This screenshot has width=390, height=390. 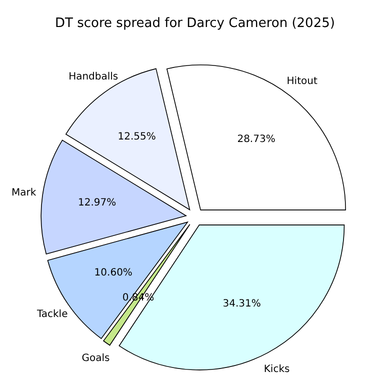 I want to click on chart-title: DT score spread for Darcy Cameron (2025), so click(x=195, y=23).